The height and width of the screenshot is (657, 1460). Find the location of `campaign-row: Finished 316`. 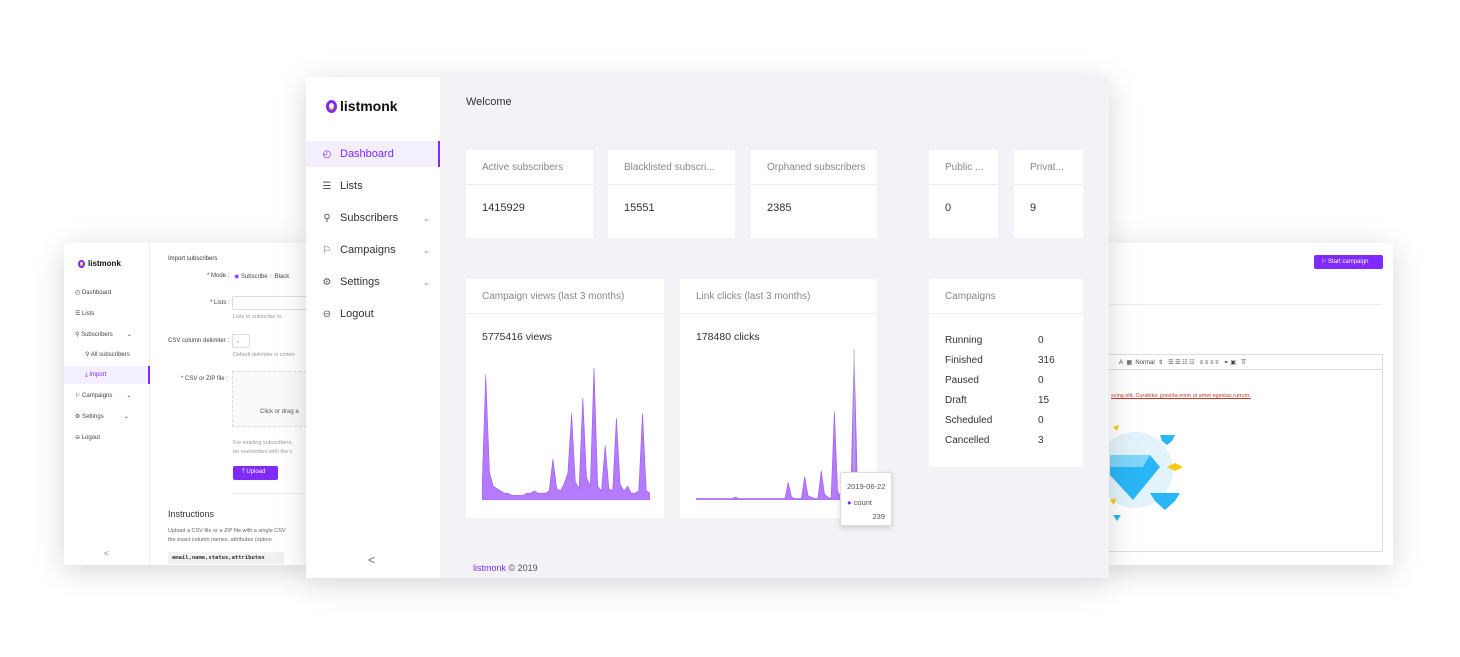

campaign-row: Finished 316 is located at coordinates (1000, 360).